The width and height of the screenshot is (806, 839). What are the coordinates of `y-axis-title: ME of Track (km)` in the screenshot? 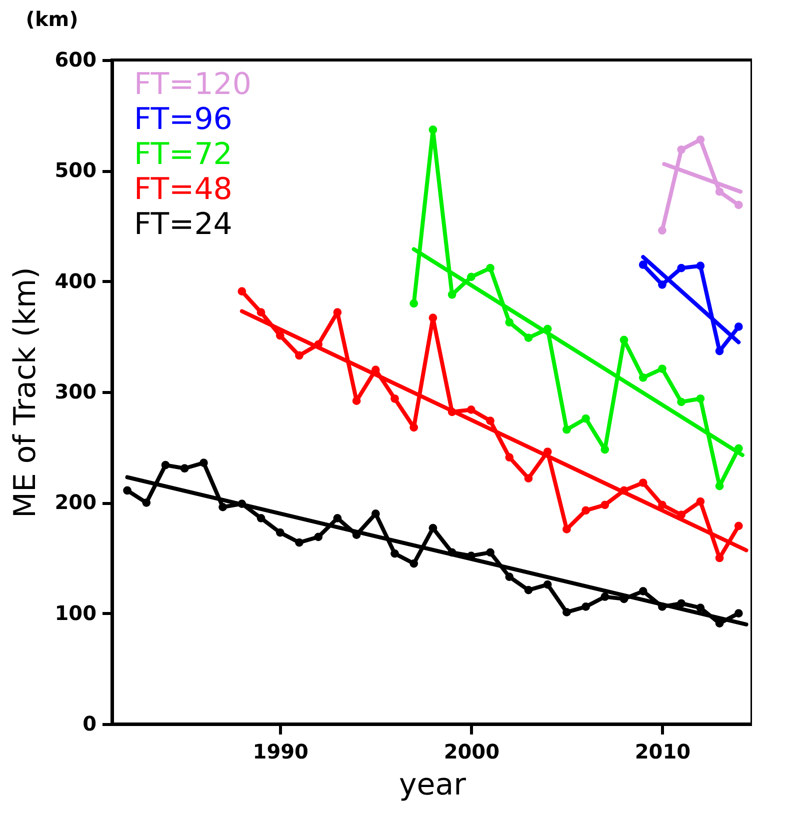 It's located at (25, 392).